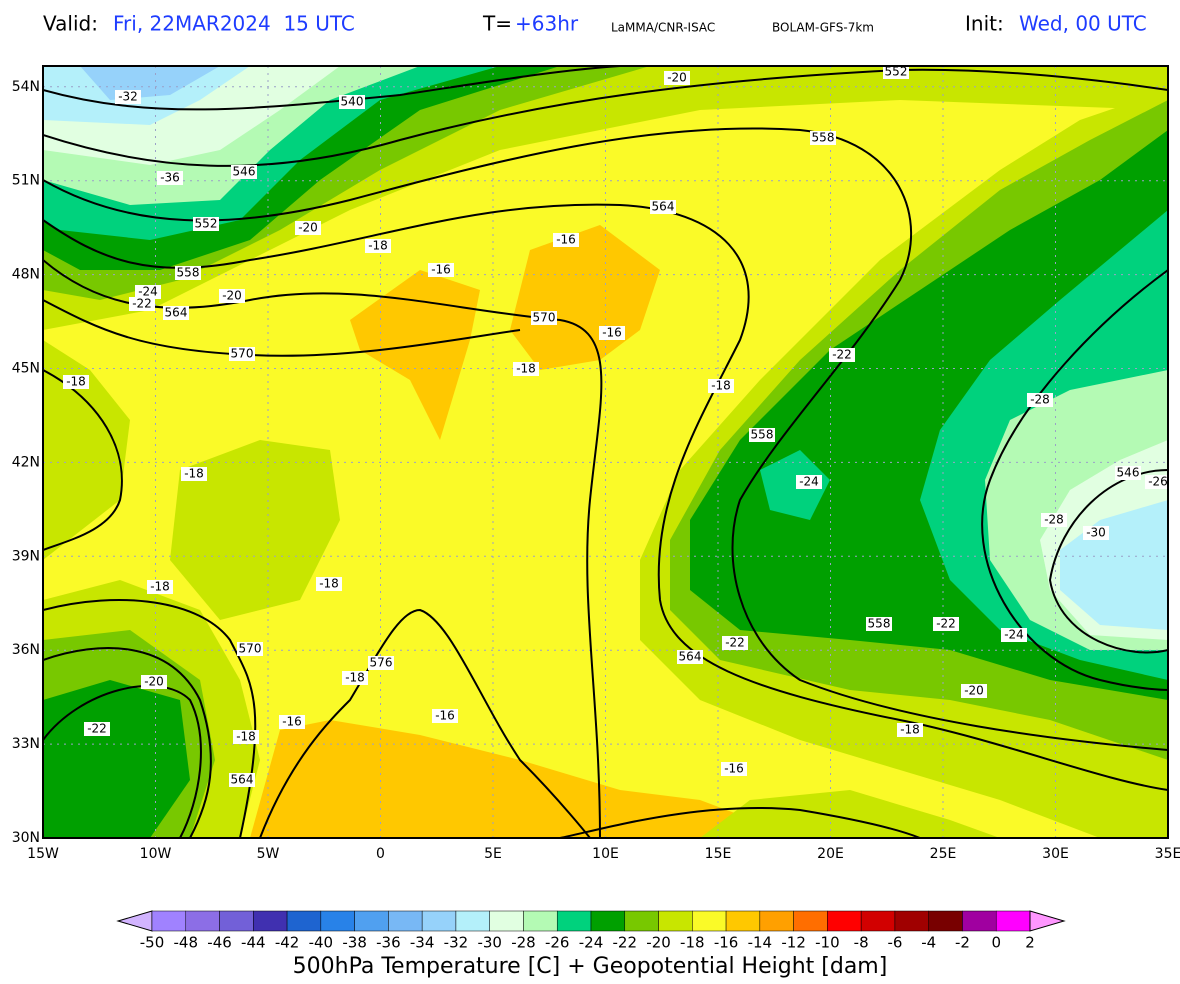 The height and width of the screenshot is (984, 1180). Describe the element at coordinates (456, 943) in the screenshot. I see `colorbar-label: -32` at that location.